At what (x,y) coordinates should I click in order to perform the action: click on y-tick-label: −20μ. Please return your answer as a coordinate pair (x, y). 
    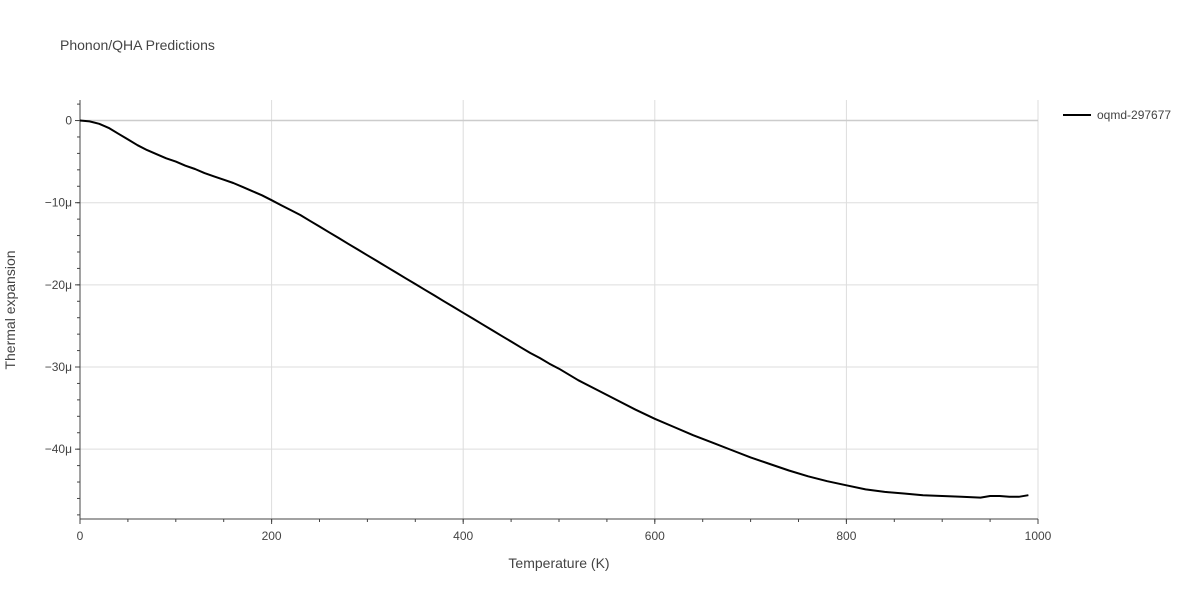
    Looking at the image, I should click on (58, 285).